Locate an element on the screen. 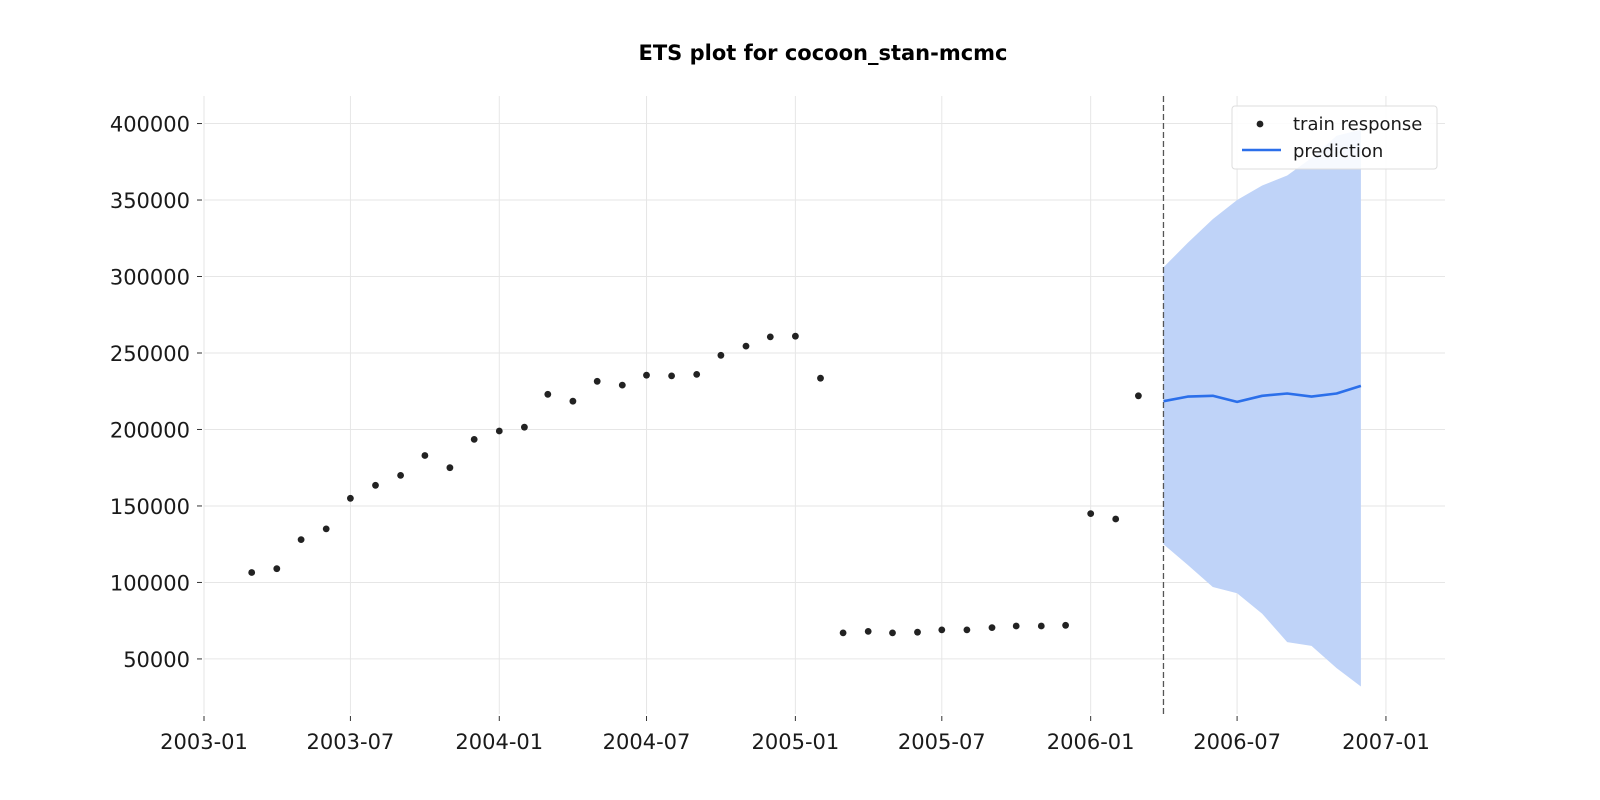 The width and height of the screenshot is (1600, 800). legend-box is located at coordinates (1334, 137).